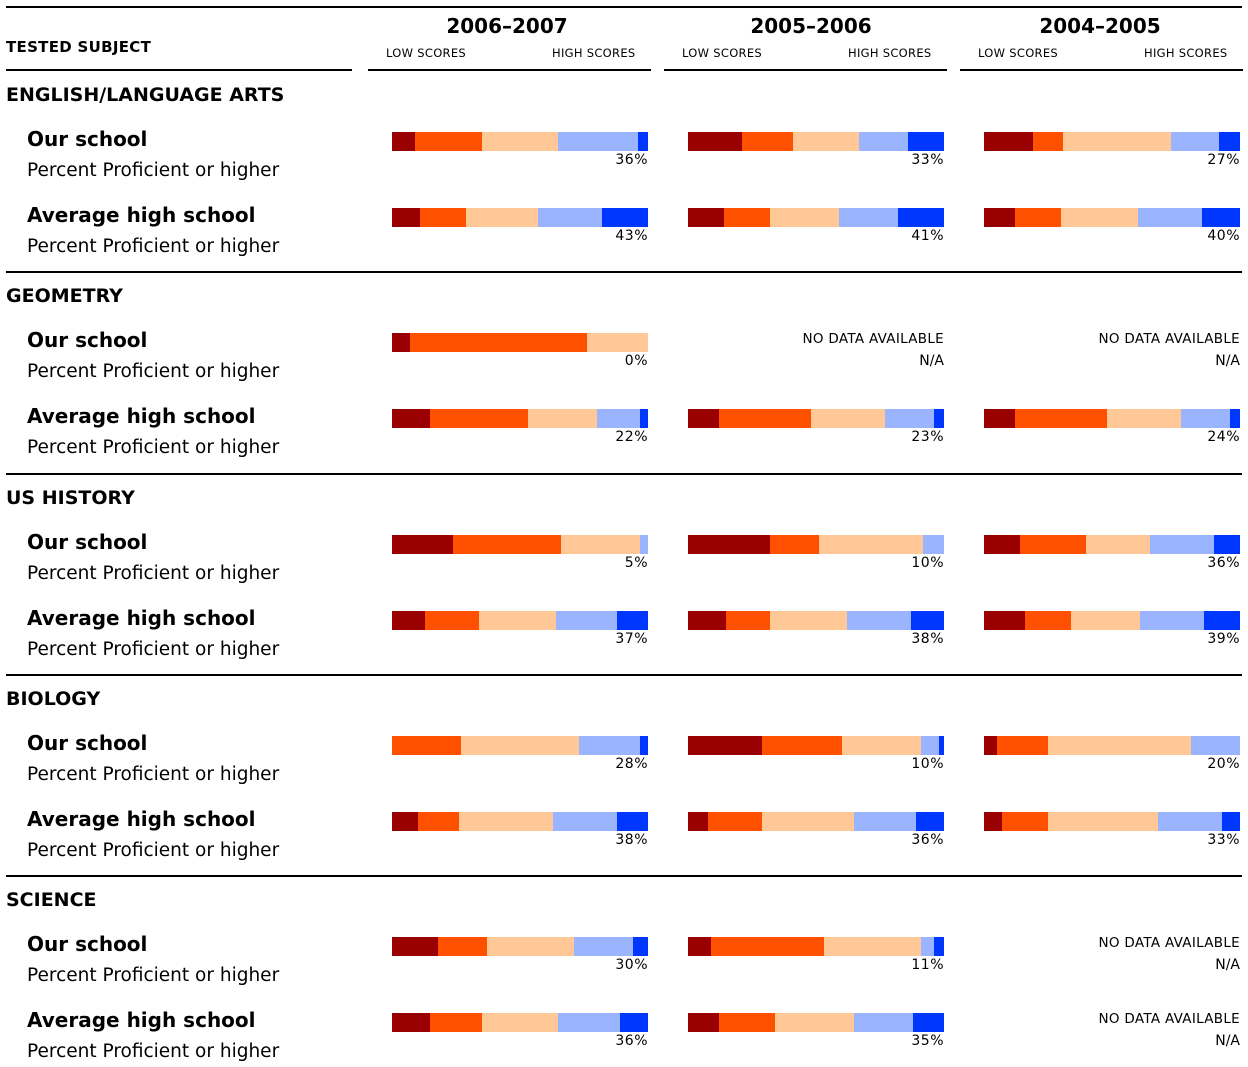 The image size is (1248, 1067). What do you see at coordinates (426, 53) in the screenshot?
I see `low-scores-label: LOW SCORES` at bounding box center [426, 53].